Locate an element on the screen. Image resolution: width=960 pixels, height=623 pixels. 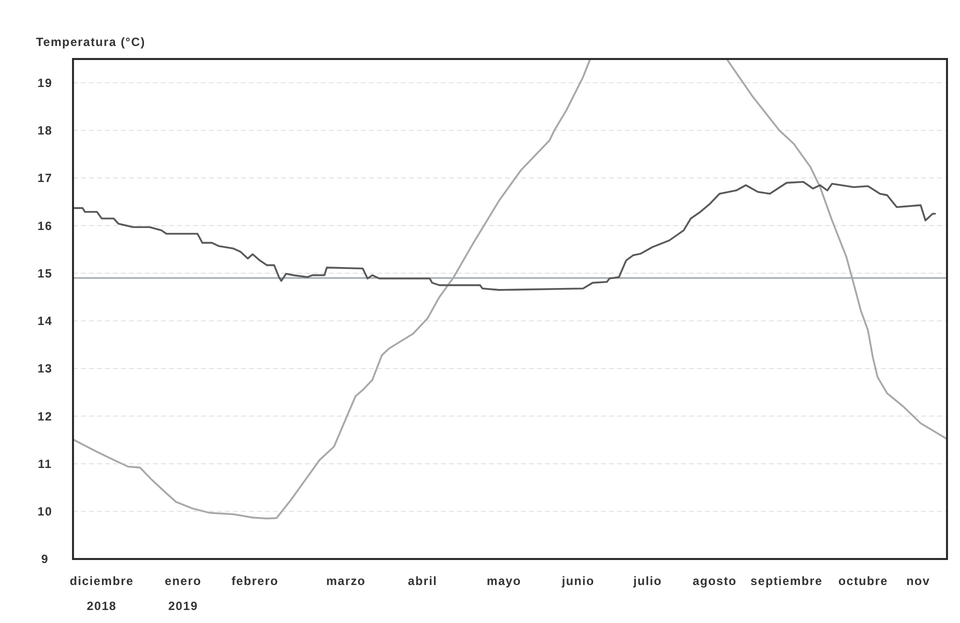
x-tick-label: octubre is located at coordinates (863, 581).